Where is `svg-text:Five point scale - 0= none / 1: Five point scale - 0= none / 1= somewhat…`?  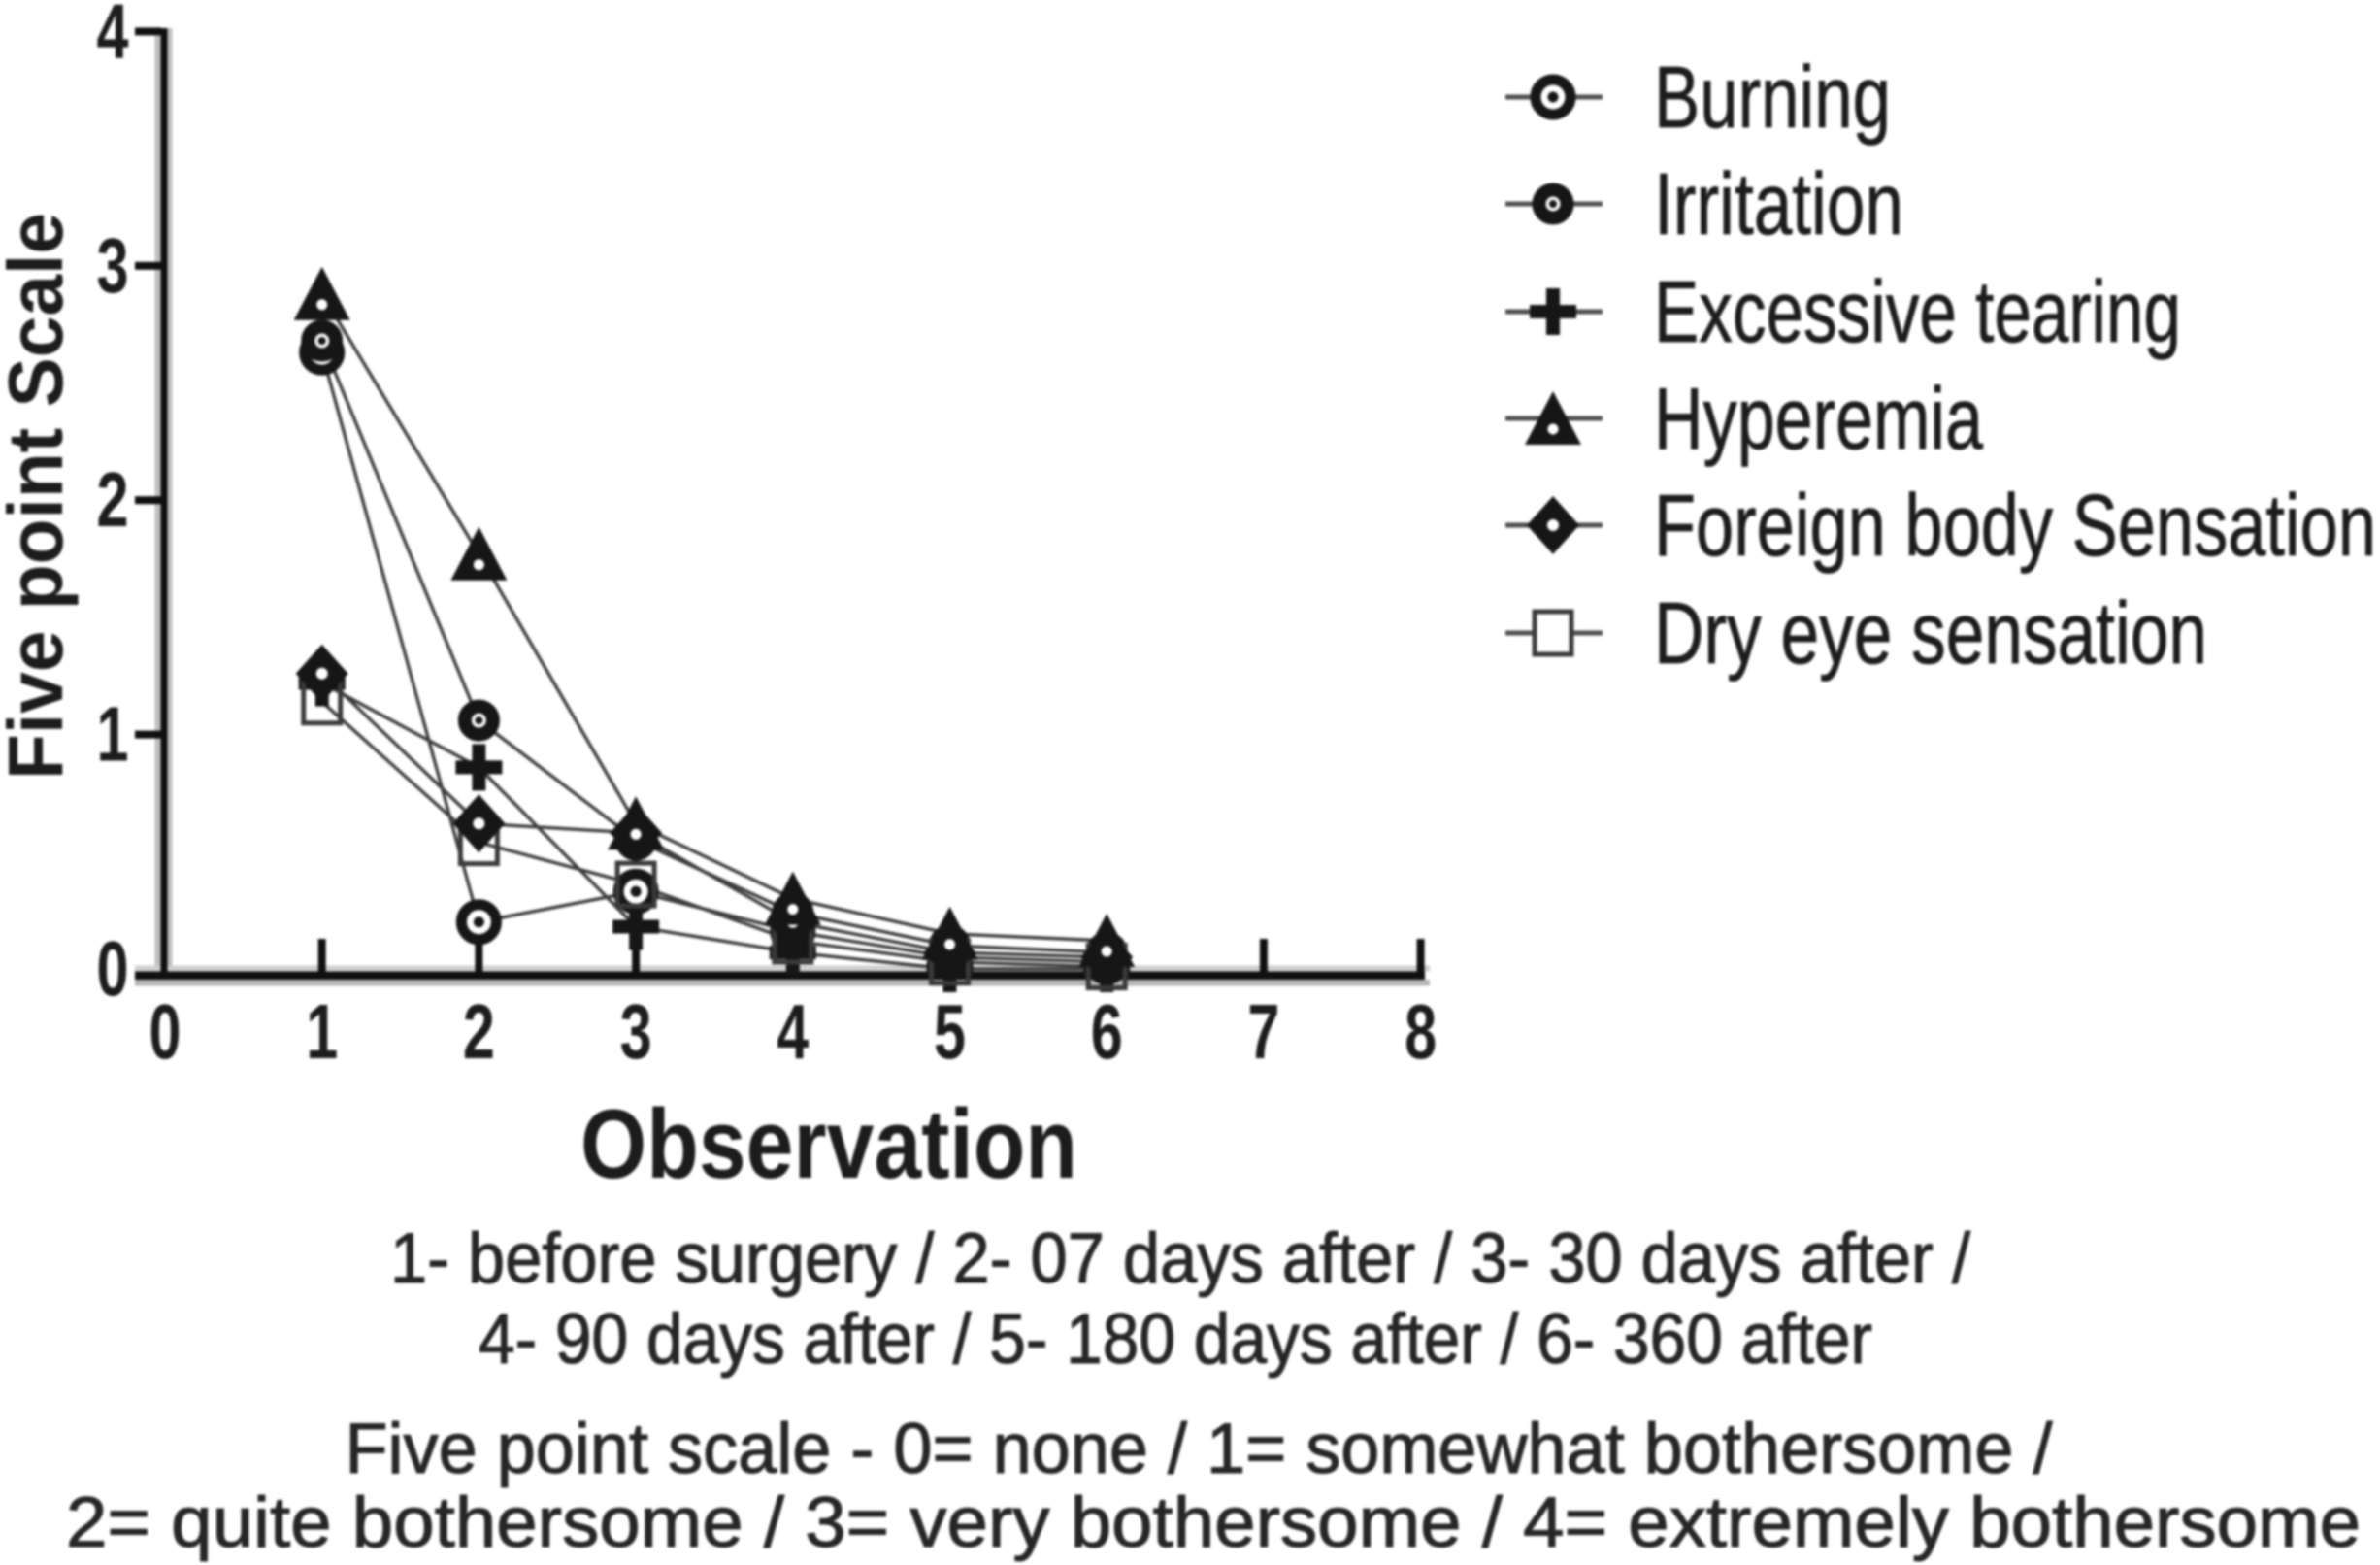 svg-text:Five point scale - 0= none / 1: Five point scale - 0= none / 1= somewhat… is located at coordinates (1200, 1449).